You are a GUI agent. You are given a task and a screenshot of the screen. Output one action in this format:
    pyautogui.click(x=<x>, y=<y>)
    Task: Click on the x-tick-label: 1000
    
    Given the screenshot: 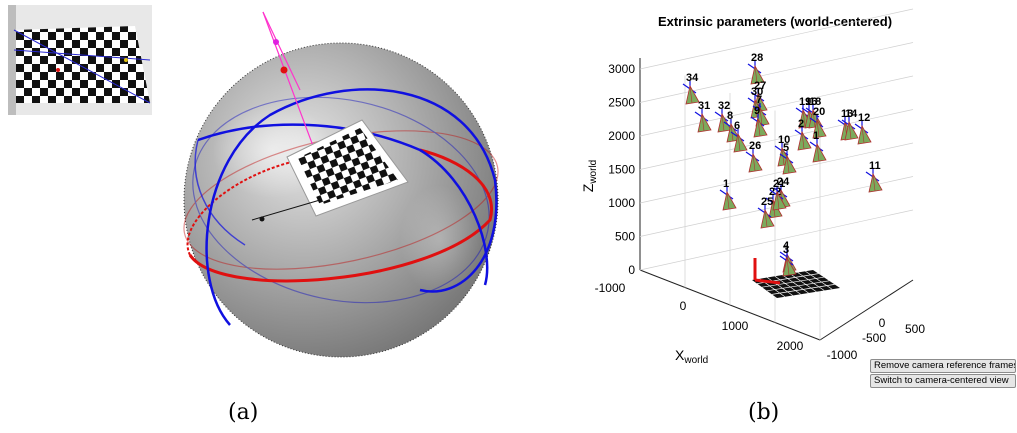 What is the action you would take?
    pyautogui.click(x=735, y=326)
    